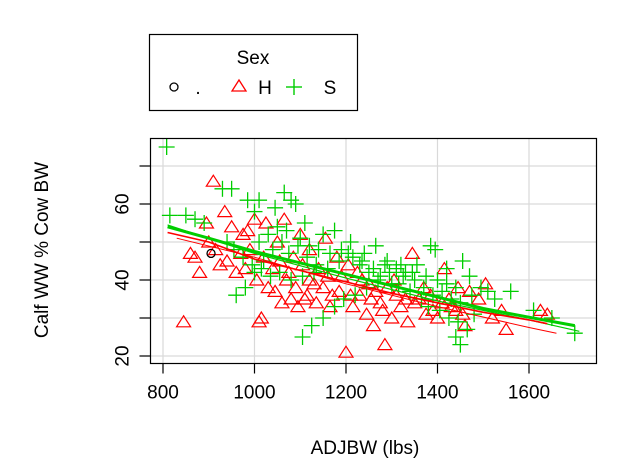 Image resolution: width=632 pixels, height=471 pixels. Describe the element at coordinates (346, 393) in the screenshot. I see `x-tick-label: 1200` at that location.